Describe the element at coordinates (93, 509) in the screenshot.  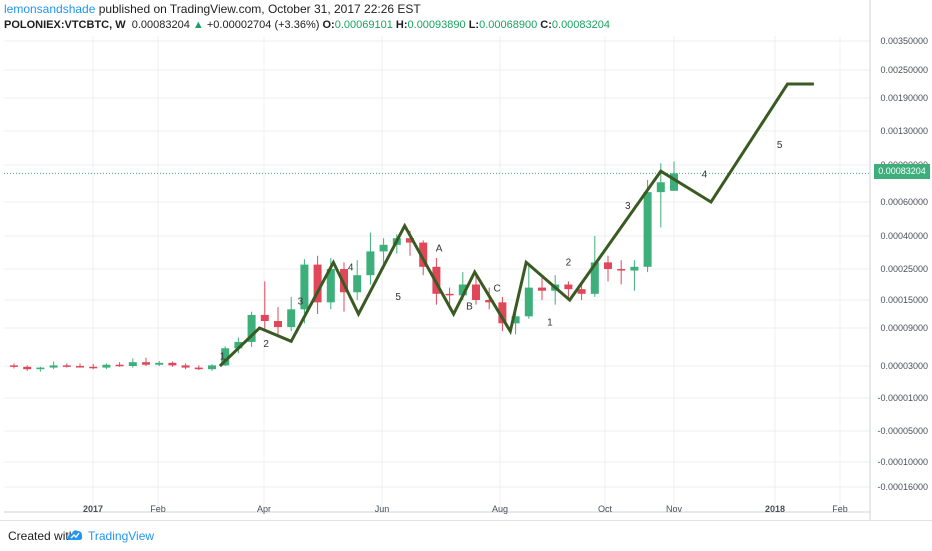
I see `x-tick-label: 2017` at that location.